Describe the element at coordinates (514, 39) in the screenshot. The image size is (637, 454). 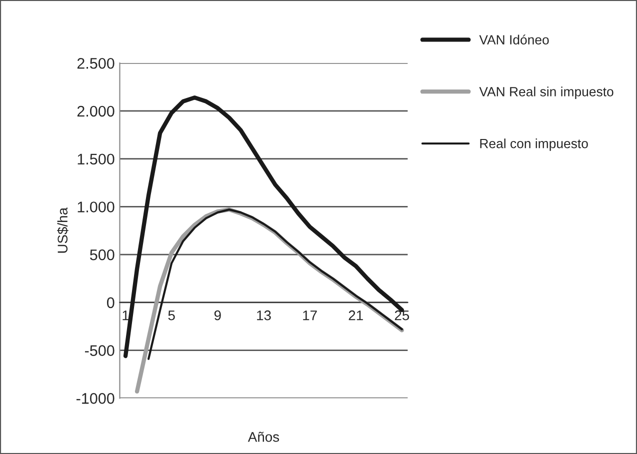
I see `legend-label: VAN Idóneo` at that location.